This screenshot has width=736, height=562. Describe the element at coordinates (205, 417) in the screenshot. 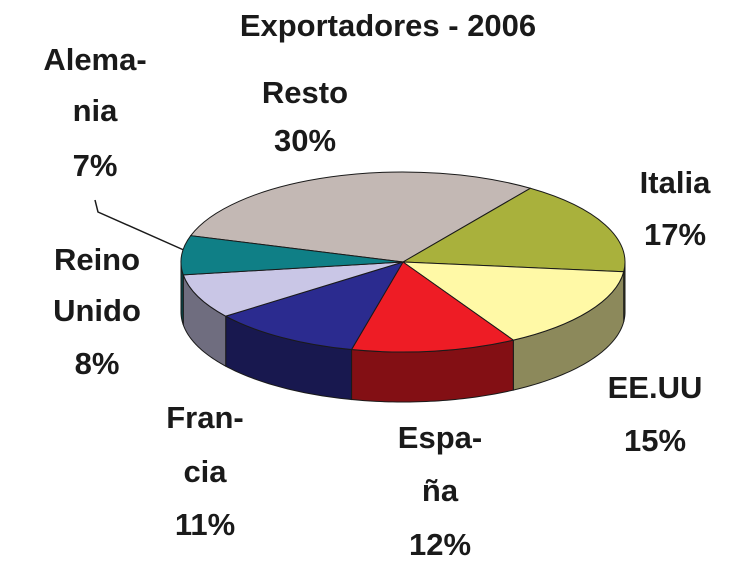

I see `slice-label: Fran-` at that location.